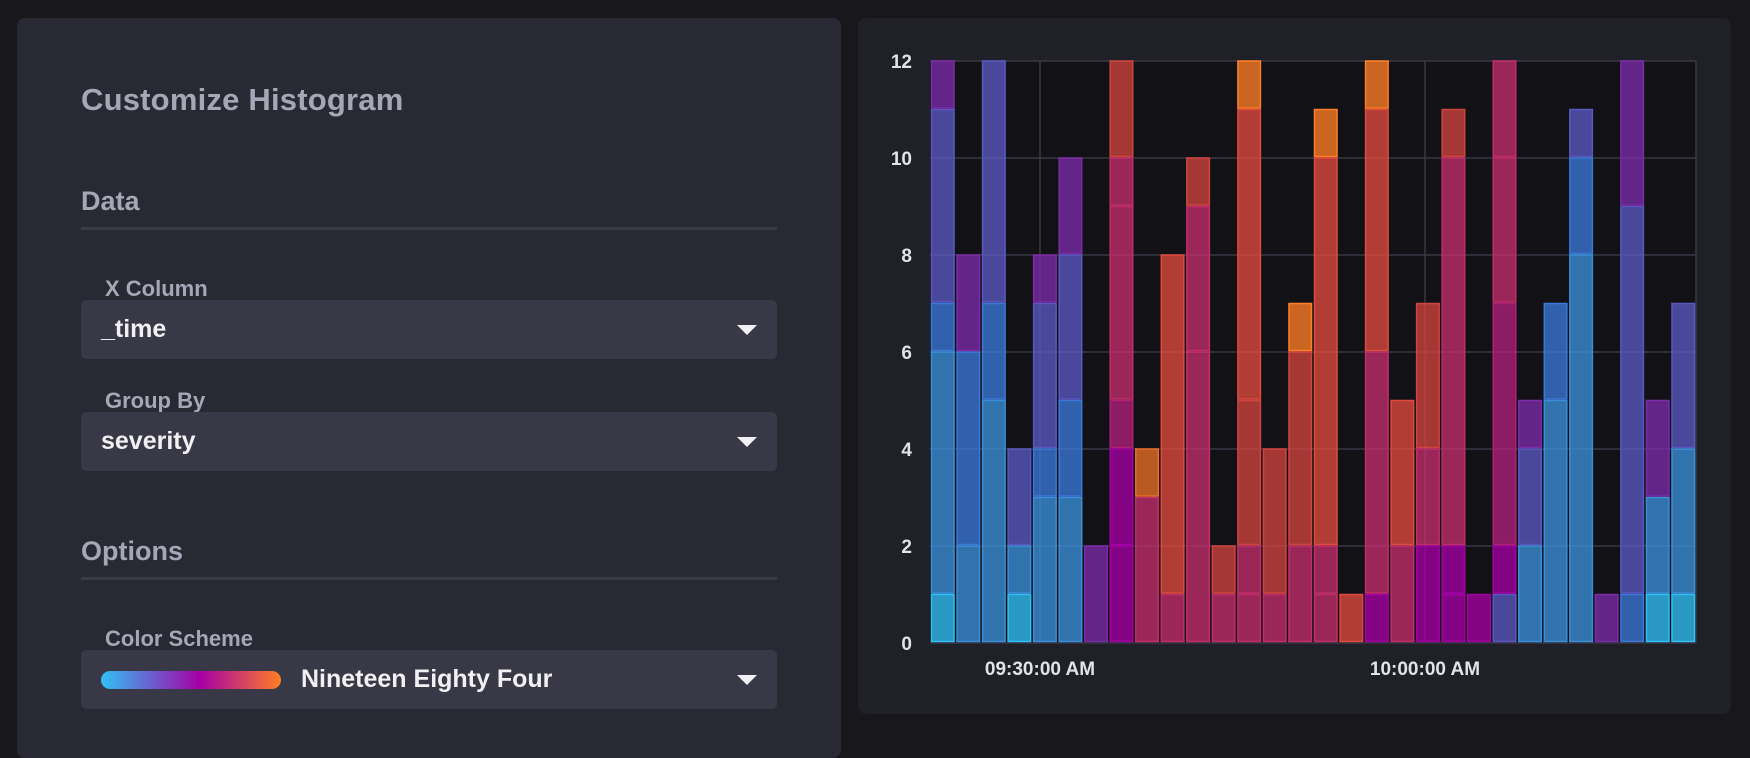  Describe the element at coordinates (155, 400) in the screenshot. I see `group-by-label: Group By` at that location.